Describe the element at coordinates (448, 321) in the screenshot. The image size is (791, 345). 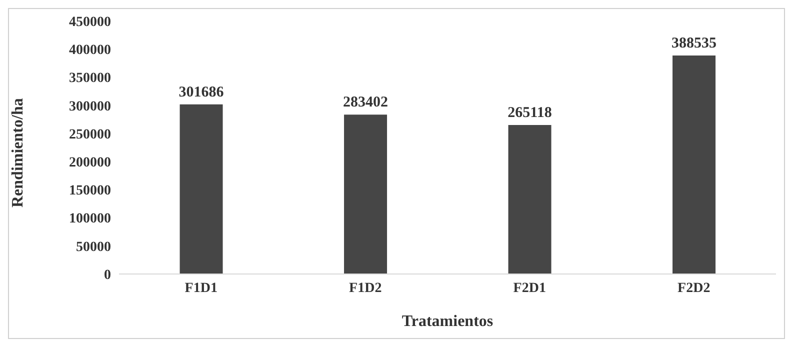
I see `x-axis-title: Tratamientos` at that location.